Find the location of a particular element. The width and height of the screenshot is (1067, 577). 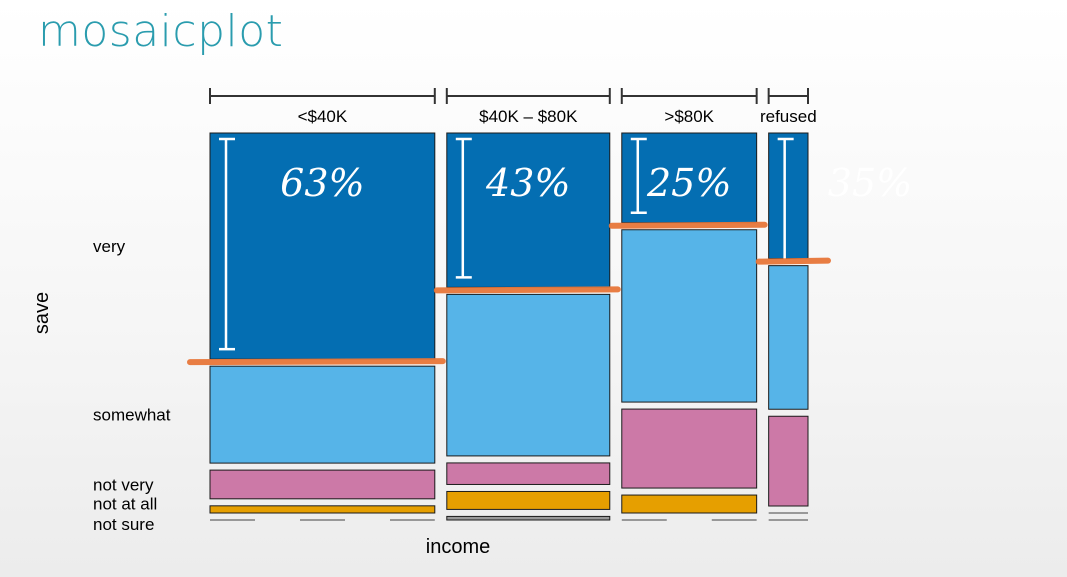

cell-40k-80k-not-sure is located at coordinates (528, 518).